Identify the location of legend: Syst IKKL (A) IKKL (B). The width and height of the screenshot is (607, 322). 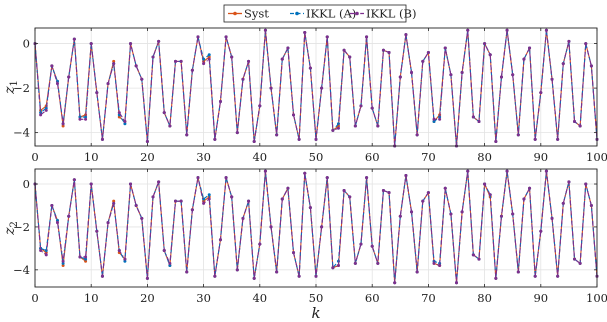
(319, 13).